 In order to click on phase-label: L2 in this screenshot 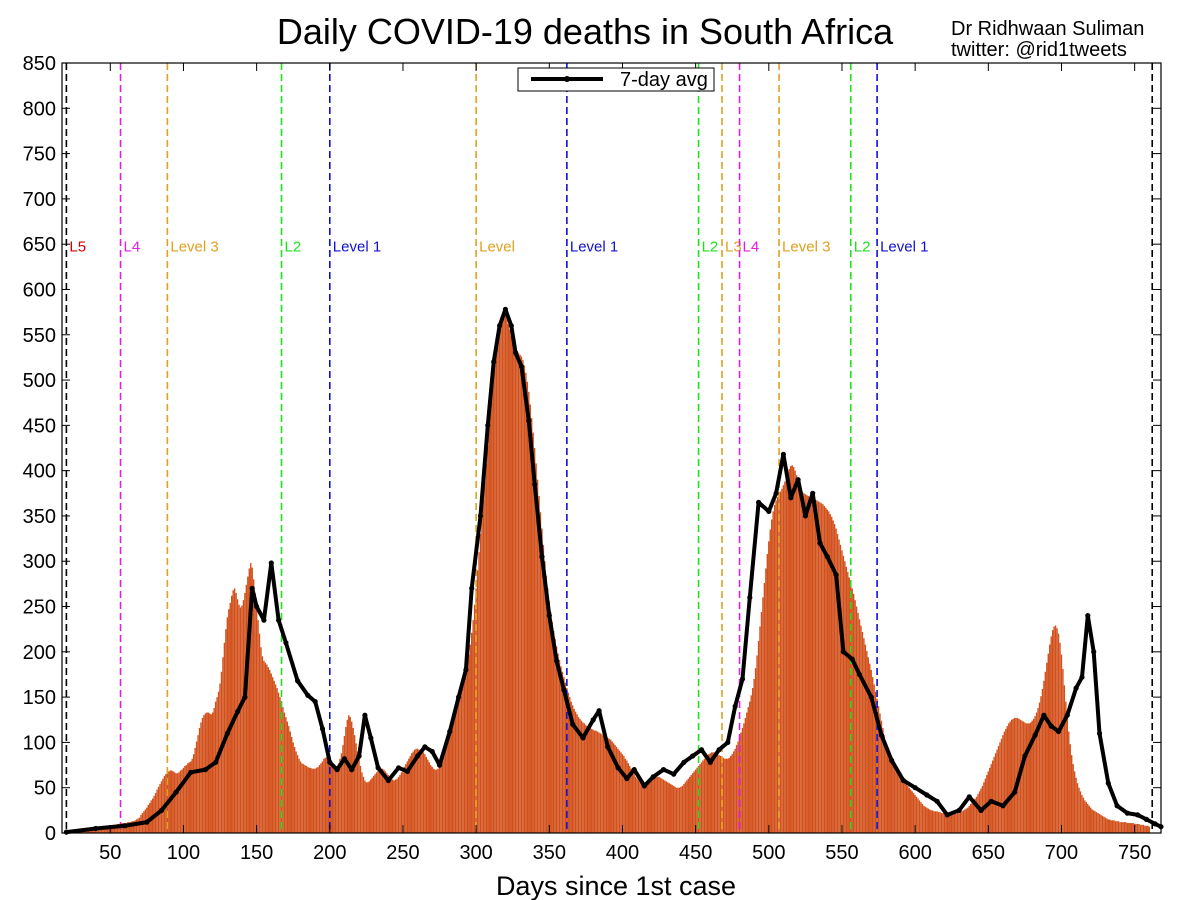, I will do `click(710, 246)`.